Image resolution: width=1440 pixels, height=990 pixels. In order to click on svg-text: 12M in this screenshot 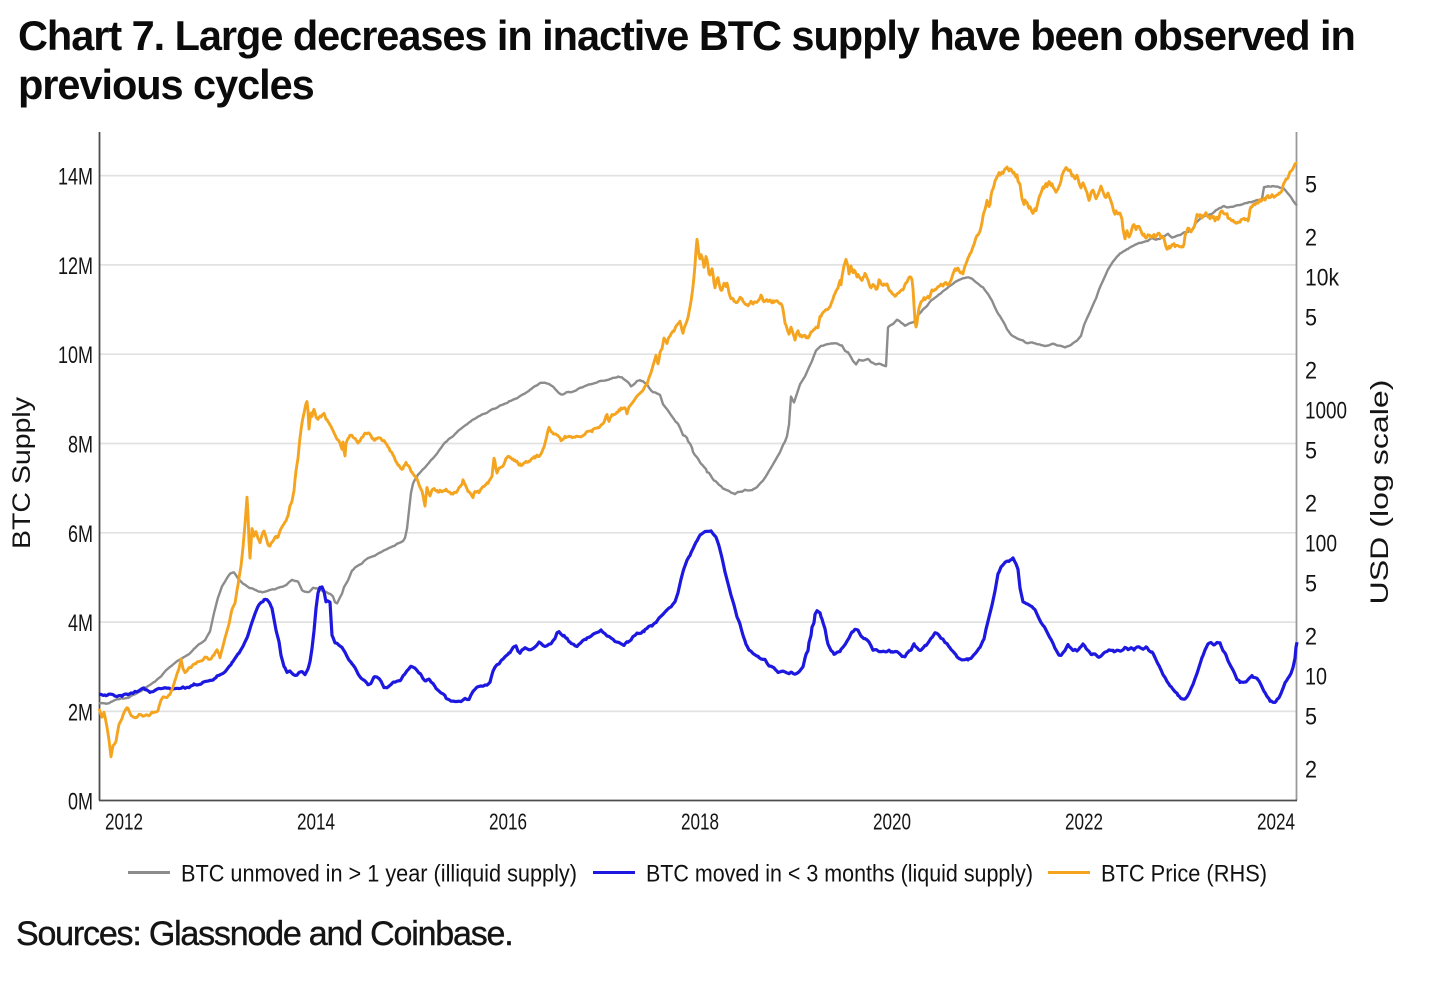, I will do `click(75, 266)`.